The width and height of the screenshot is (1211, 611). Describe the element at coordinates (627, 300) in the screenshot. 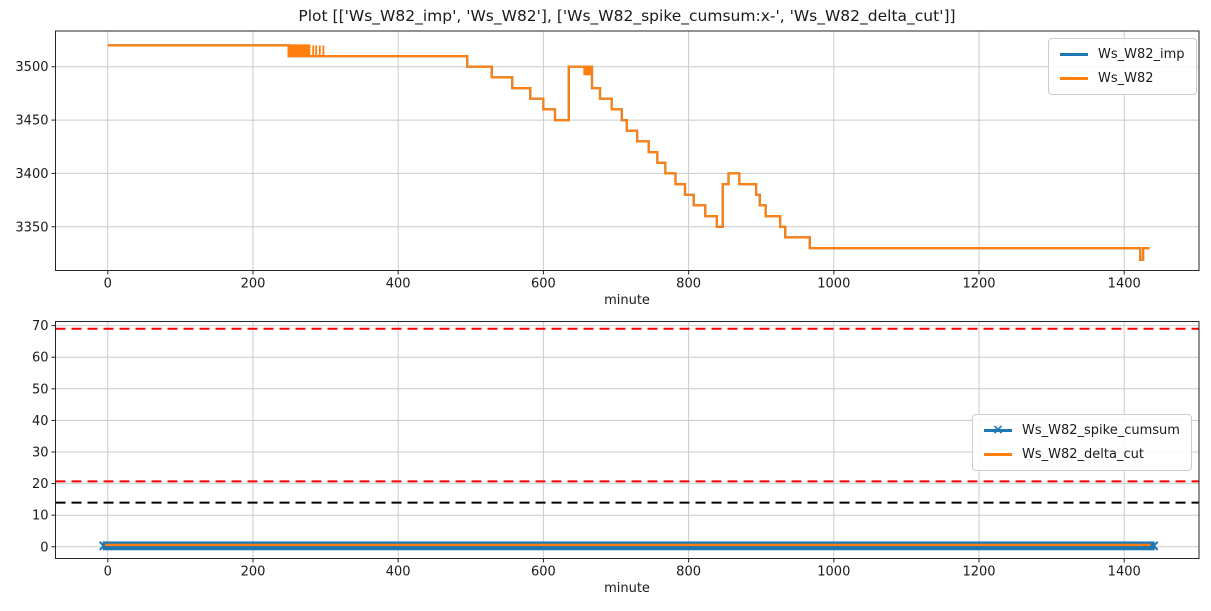

I see `top-xaxis-label: minute` at that location.